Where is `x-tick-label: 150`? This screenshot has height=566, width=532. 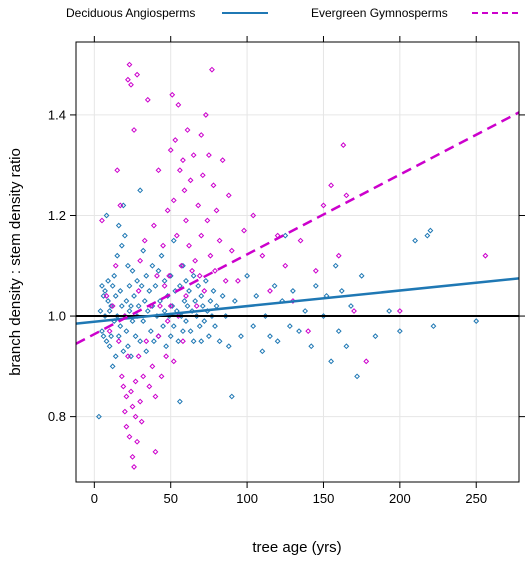 x-tick-label: 150 is located at coordinates (324, 498).